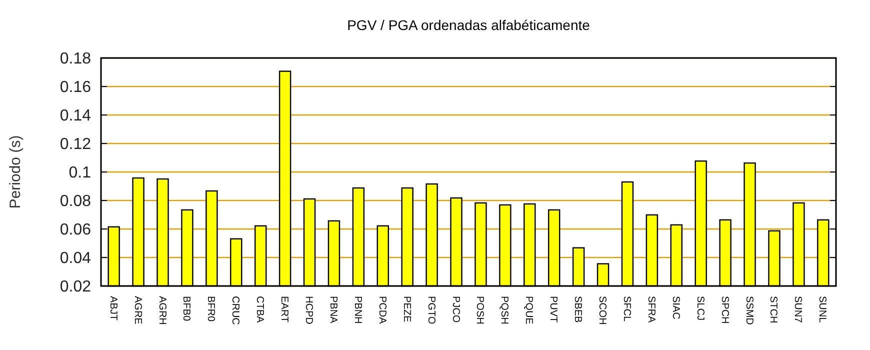 Image resolution: width=870 pixels, height=350 pixels. What do you see at coordinates (724, 310) in the screenshot?
I see `x-tick-label: SPCH` at bounding box center [724, 310].